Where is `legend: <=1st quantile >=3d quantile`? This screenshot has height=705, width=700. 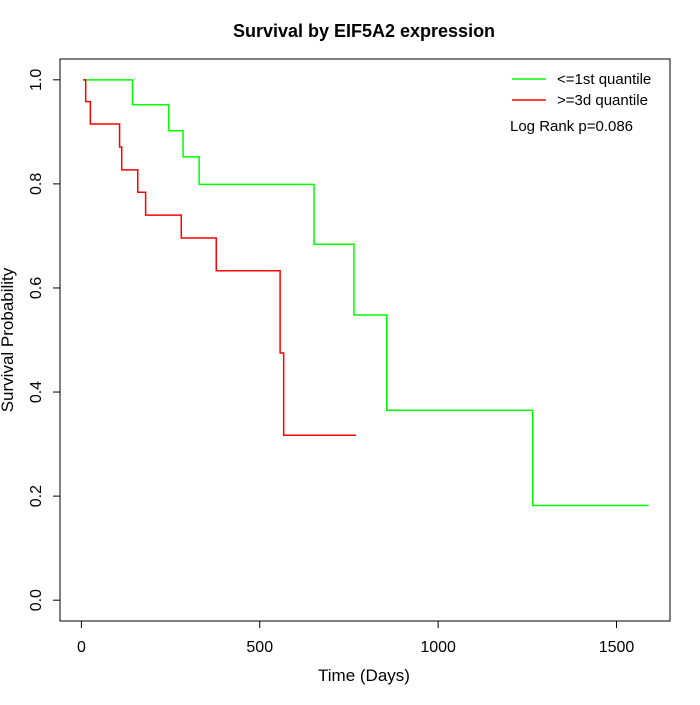 legend: <=1st quantile >=3d quantile is located at coordinates (581, 90).